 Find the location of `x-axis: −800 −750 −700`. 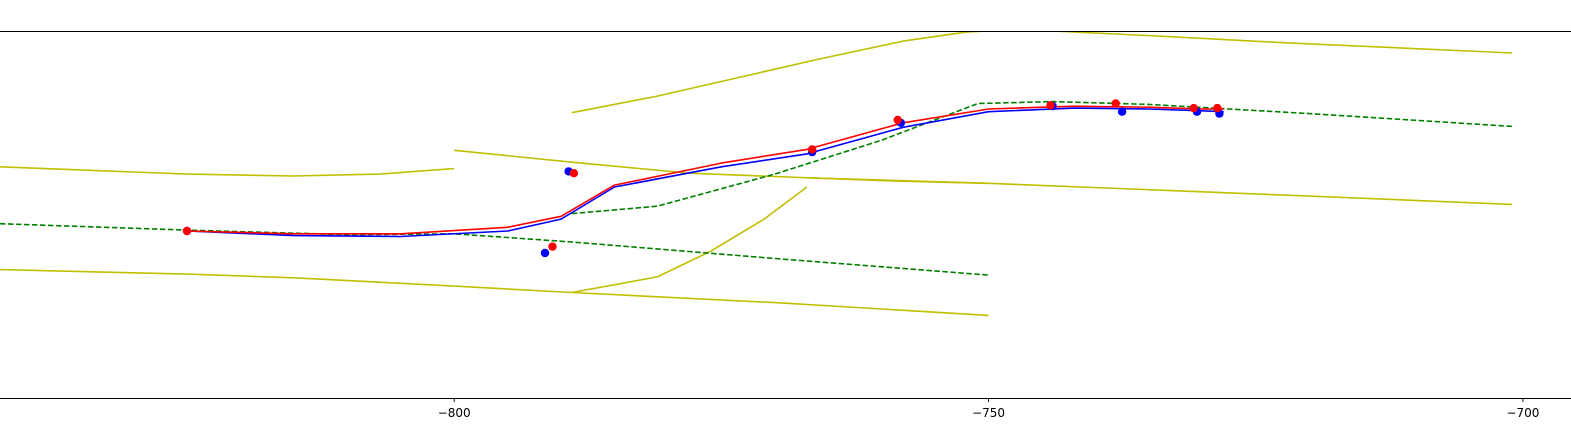

x-axis: −800 −750 −700 is located at coordinates (988, 409).